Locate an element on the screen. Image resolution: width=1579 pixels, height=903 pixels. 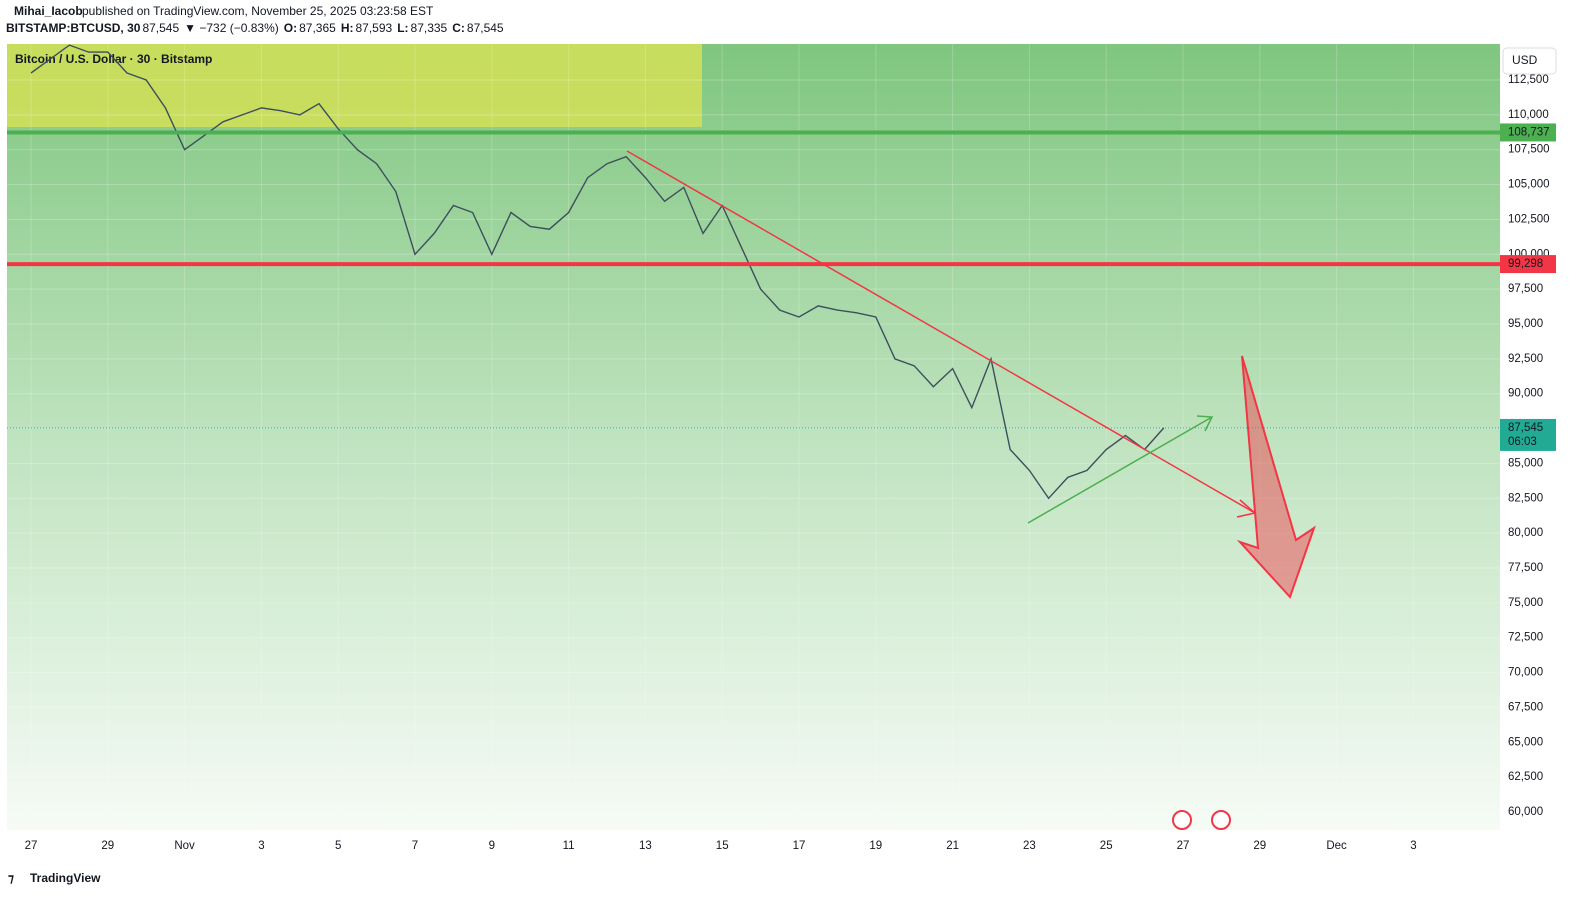
last-price-tag is located at coordinates (1528, 434).